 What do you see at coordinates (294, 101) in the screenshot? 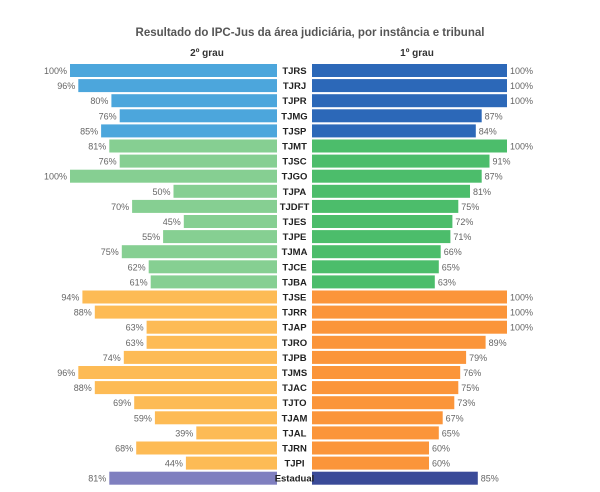
I see `category-label-tjpr: TJPR` at bounding box center [294, 101].